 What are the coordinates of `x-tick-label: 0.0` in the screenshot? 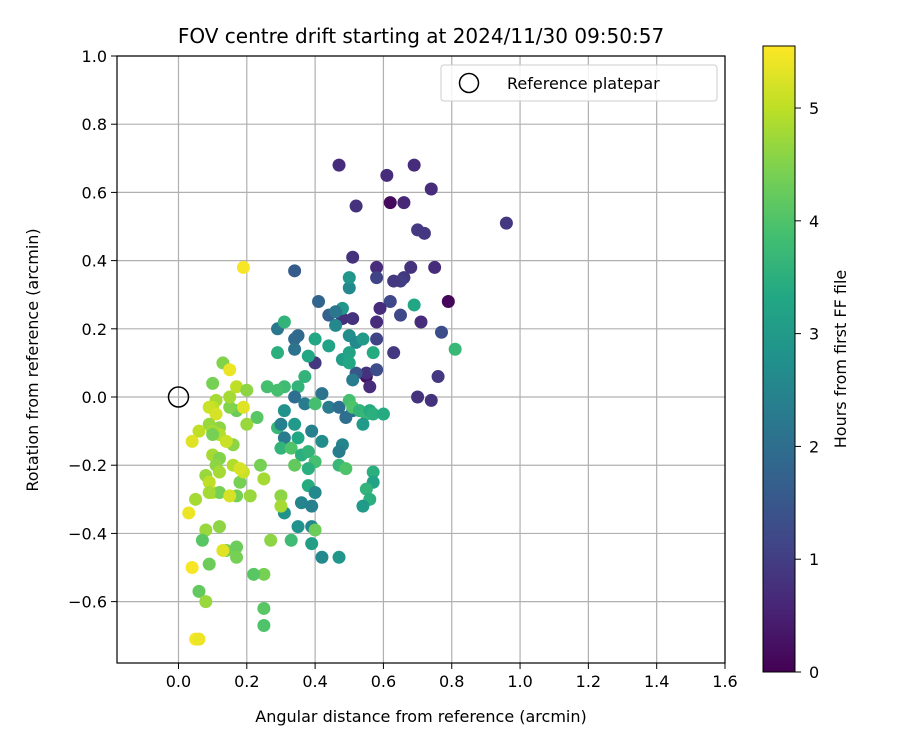 It's located at (178, 681).